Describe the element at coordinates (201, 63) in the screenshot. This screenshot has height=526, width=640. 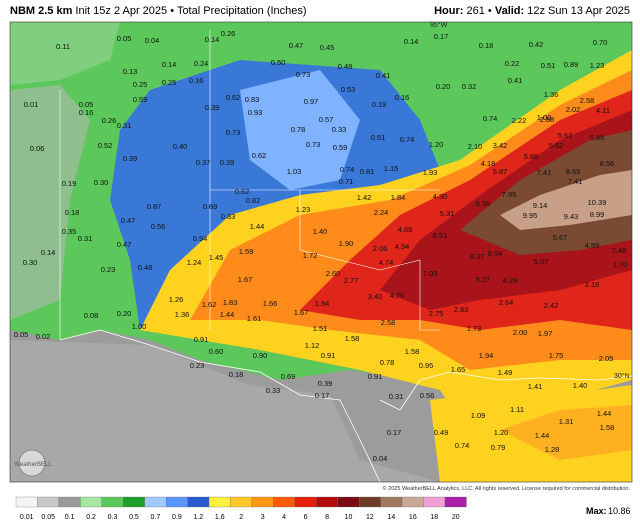
I see `value-label: 0.24` at that location.